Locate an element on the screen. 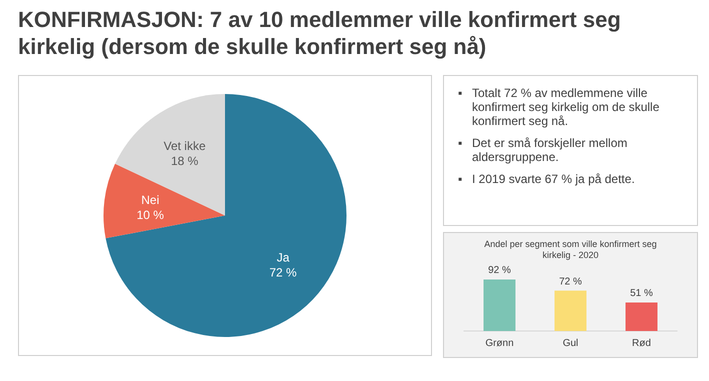 The height and width of the screenshot is (381, 709). text: ▪ Totalt 72 % av medlemmene ville konfirmert seg kirkelig om de skulle konfirmert seg nå. is located at coordinates (559, 107).